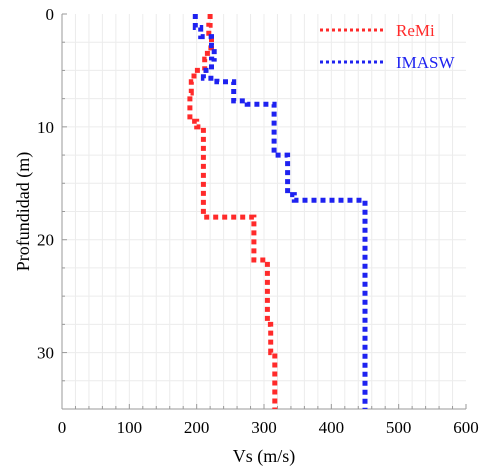 Image resolution: width=487 pixels, height=469 pixels. I want to click on x-tick-label: 200, so click(197, 427).